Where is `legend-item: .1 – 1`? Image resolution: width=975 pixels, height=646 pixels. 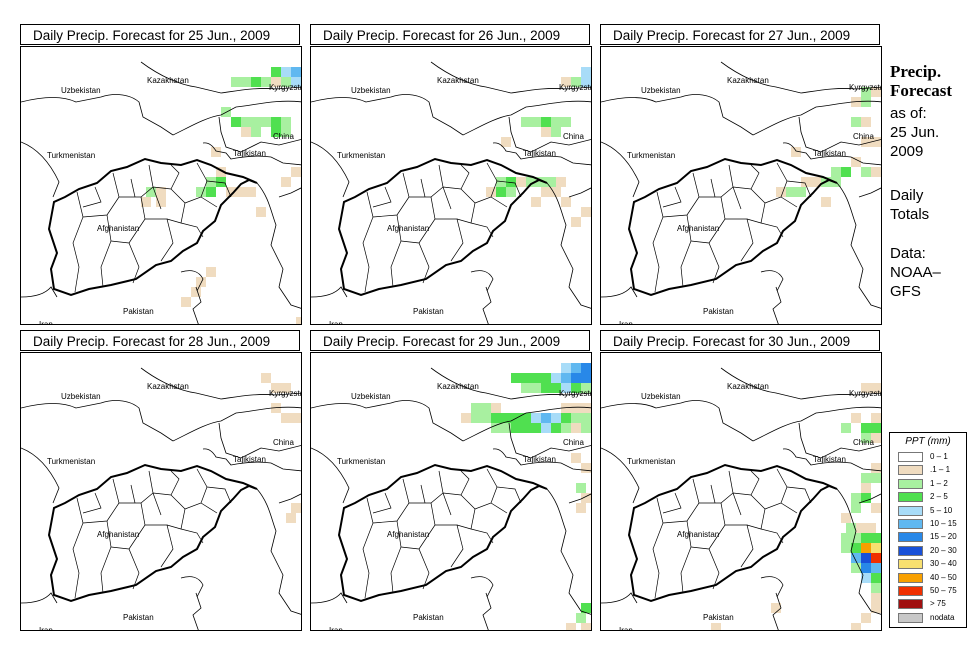
legend-item: .1 – 1 is located at coordinates (931, 470).